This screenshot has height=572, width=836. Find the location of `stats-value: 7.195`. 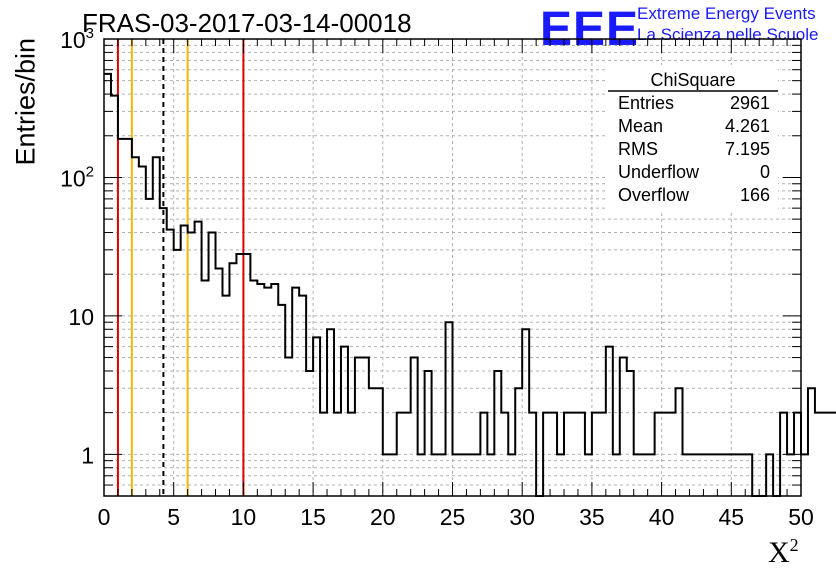

stats-value: 7.195 is located at coordinates (747, 149).